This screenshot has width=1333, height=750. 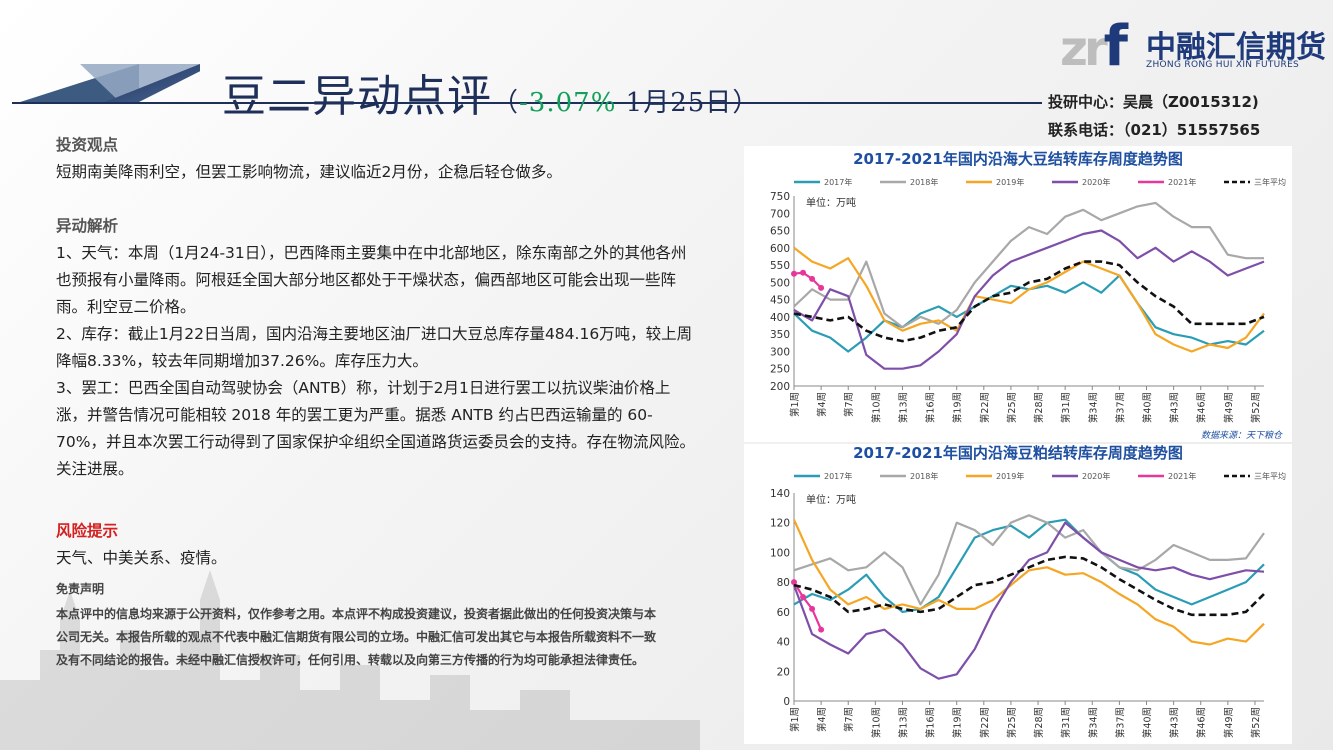 What do you see at coordinates (309, 172) in the screenshot?
I see `view-text: 短期南美降雨利空，但罢工影响物流，建议临近2月份，企稳后轻仓做多。` at bounding box center [309, 172].